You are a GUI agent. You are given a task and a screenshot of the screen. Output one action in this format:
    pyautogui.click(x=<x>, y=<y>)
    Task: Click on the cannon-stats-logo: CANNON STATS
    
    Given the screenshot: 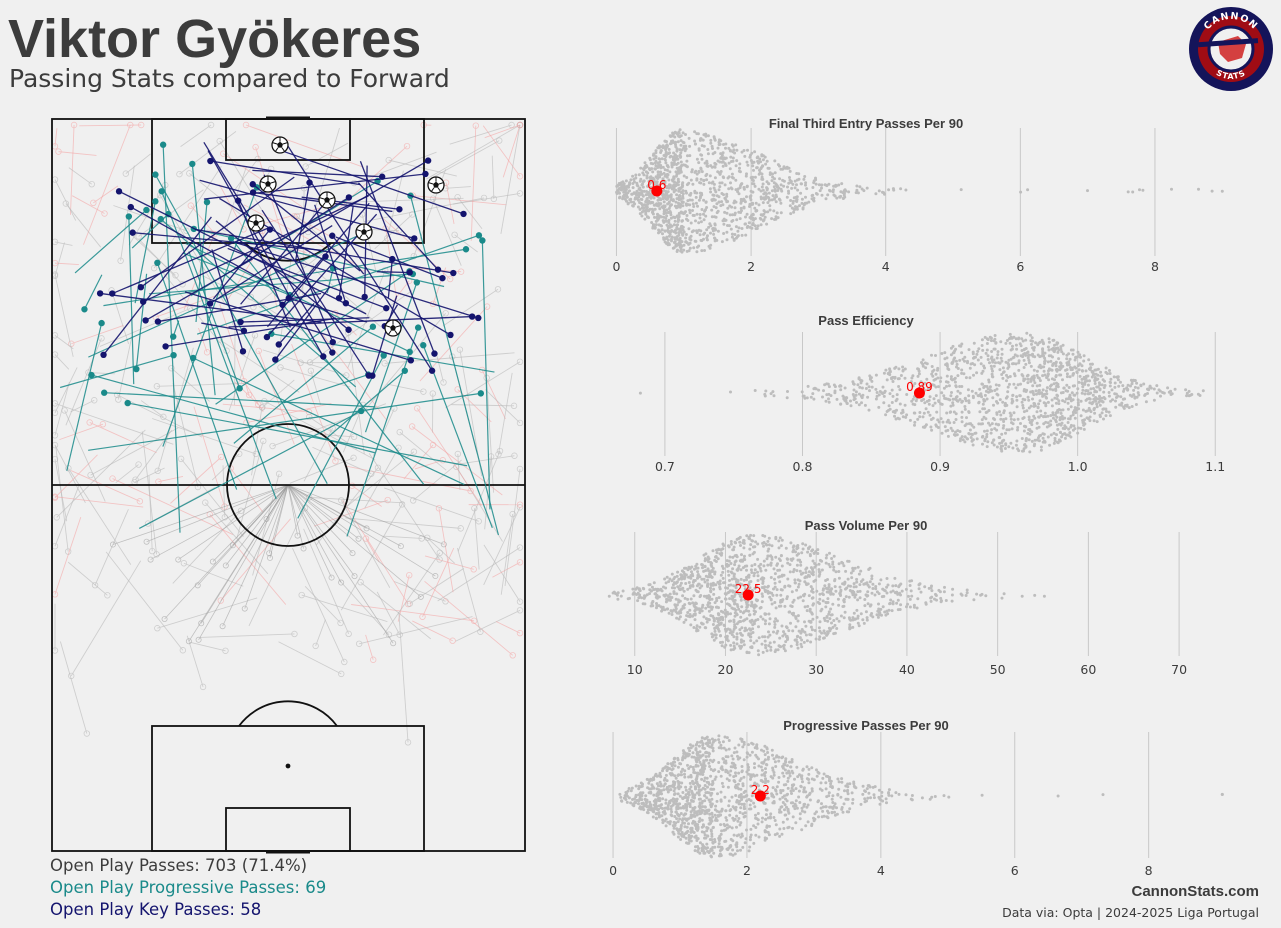 What is the action you would take?
    pyautogui.click(x=1231, y=49)
    